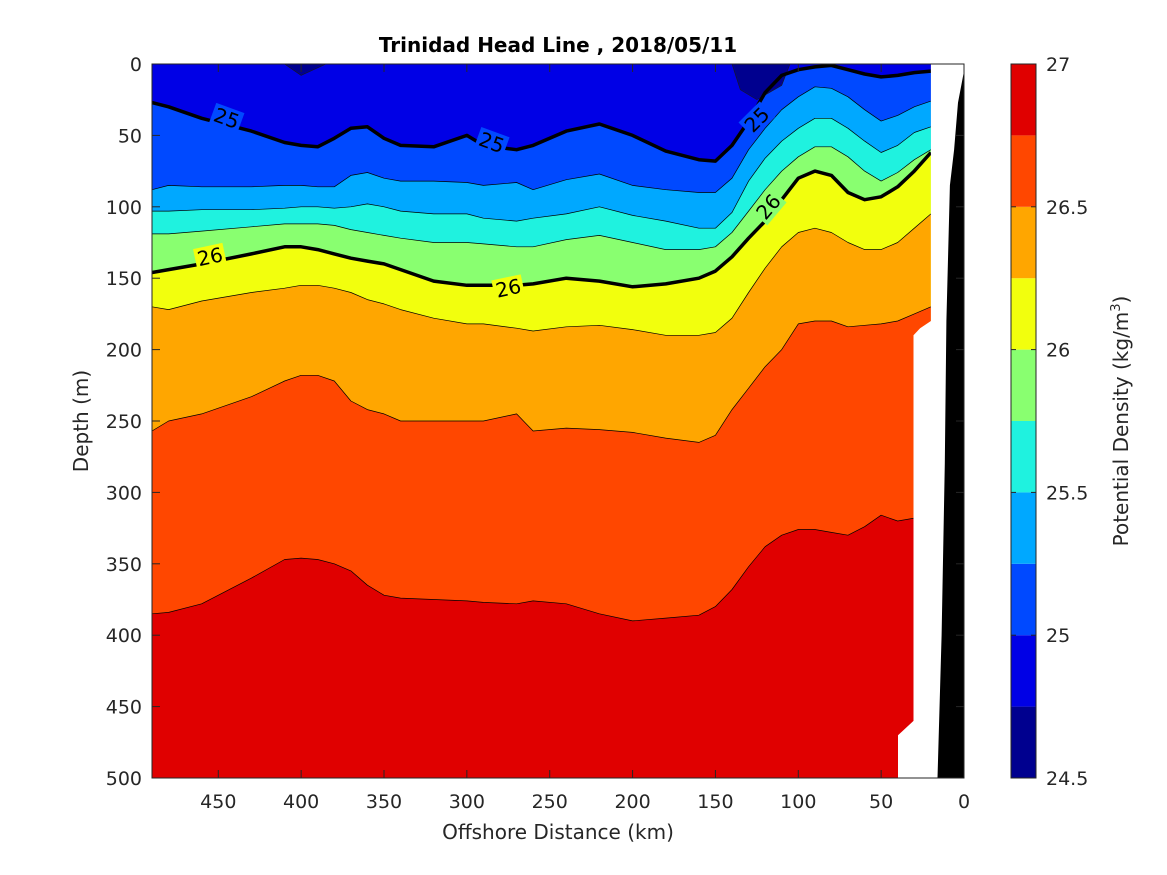  What do you see at coordinates (1058, 351) in the screenshot?
I see `colorbar-tick-label: 26` at bounding box center [1058, 351].